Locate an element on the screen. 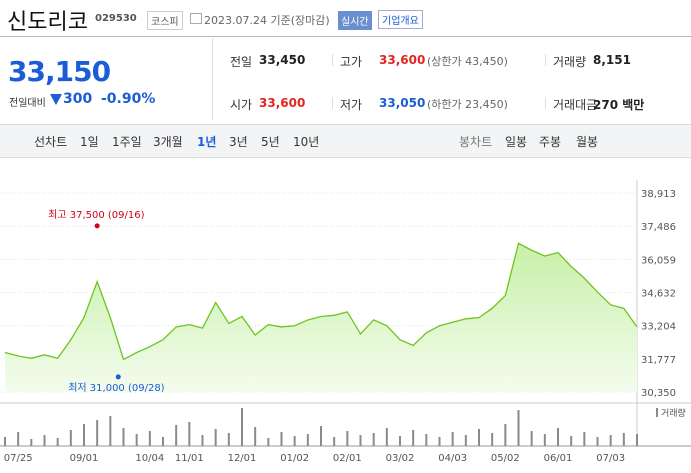 This screenshot has height=473, width=691. stat-note: (상한가 43,450) is located at coordinates (467, 61).